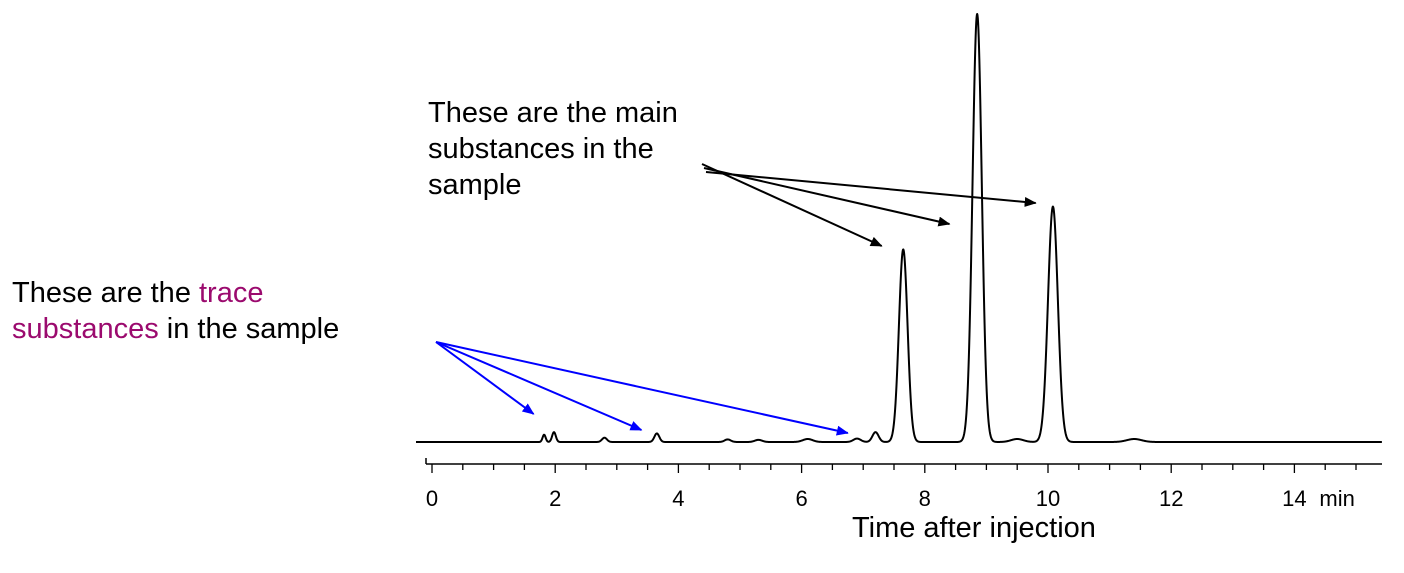 This screenshot has height=573, width=1404. Describe the element at coordinates (925, 498) in the screenshot. I see `x-tick-label: 8` at that location.